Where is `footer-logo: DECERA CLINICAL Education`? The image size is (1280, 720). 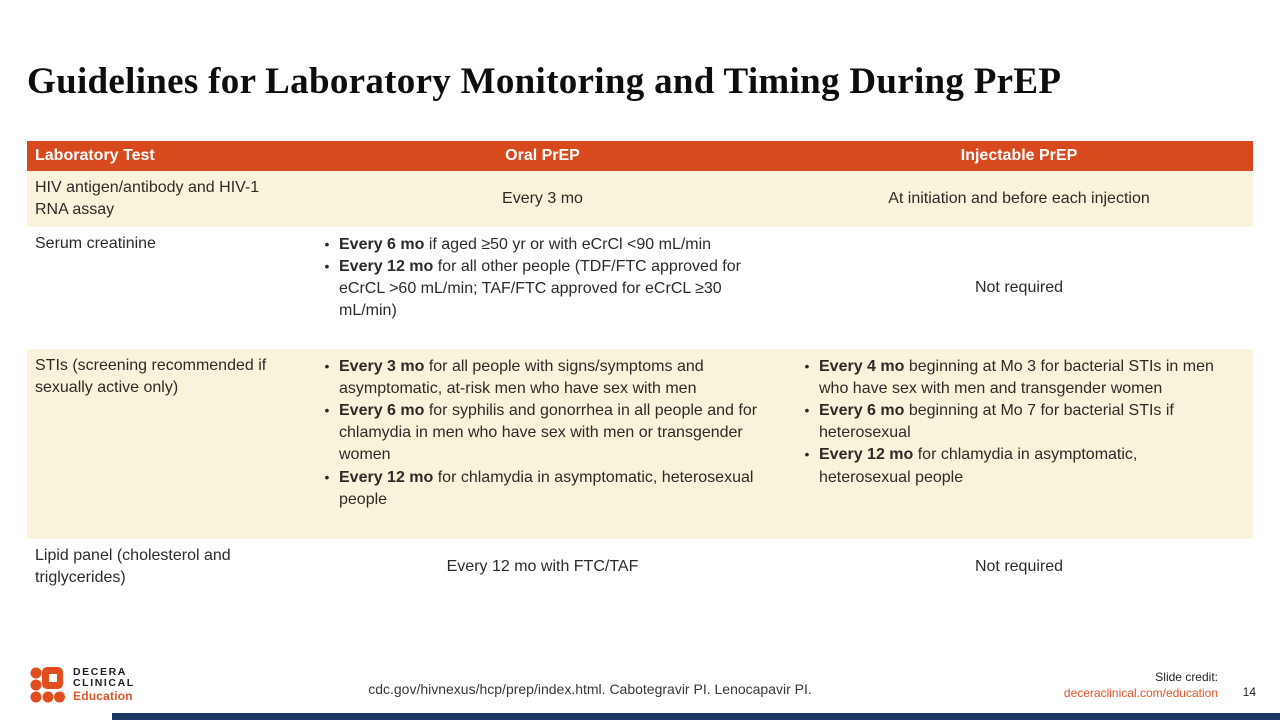 footer-logo: DECERA CLINICAL Education is located at coordinates (82, 685).